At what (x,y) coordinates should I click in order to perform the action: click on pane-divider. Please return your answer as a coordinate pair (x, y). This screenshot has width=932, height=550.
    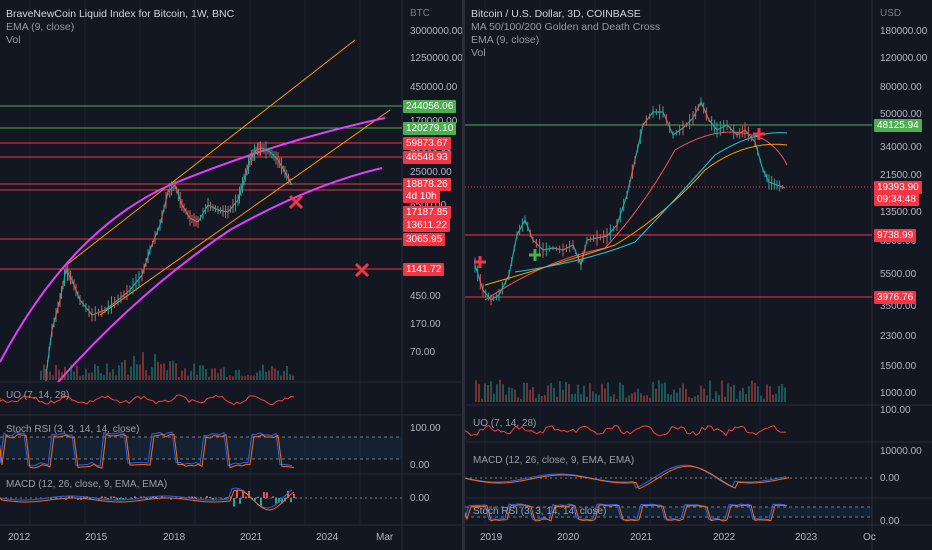
    Looking at the image, I should click on (463, 275).